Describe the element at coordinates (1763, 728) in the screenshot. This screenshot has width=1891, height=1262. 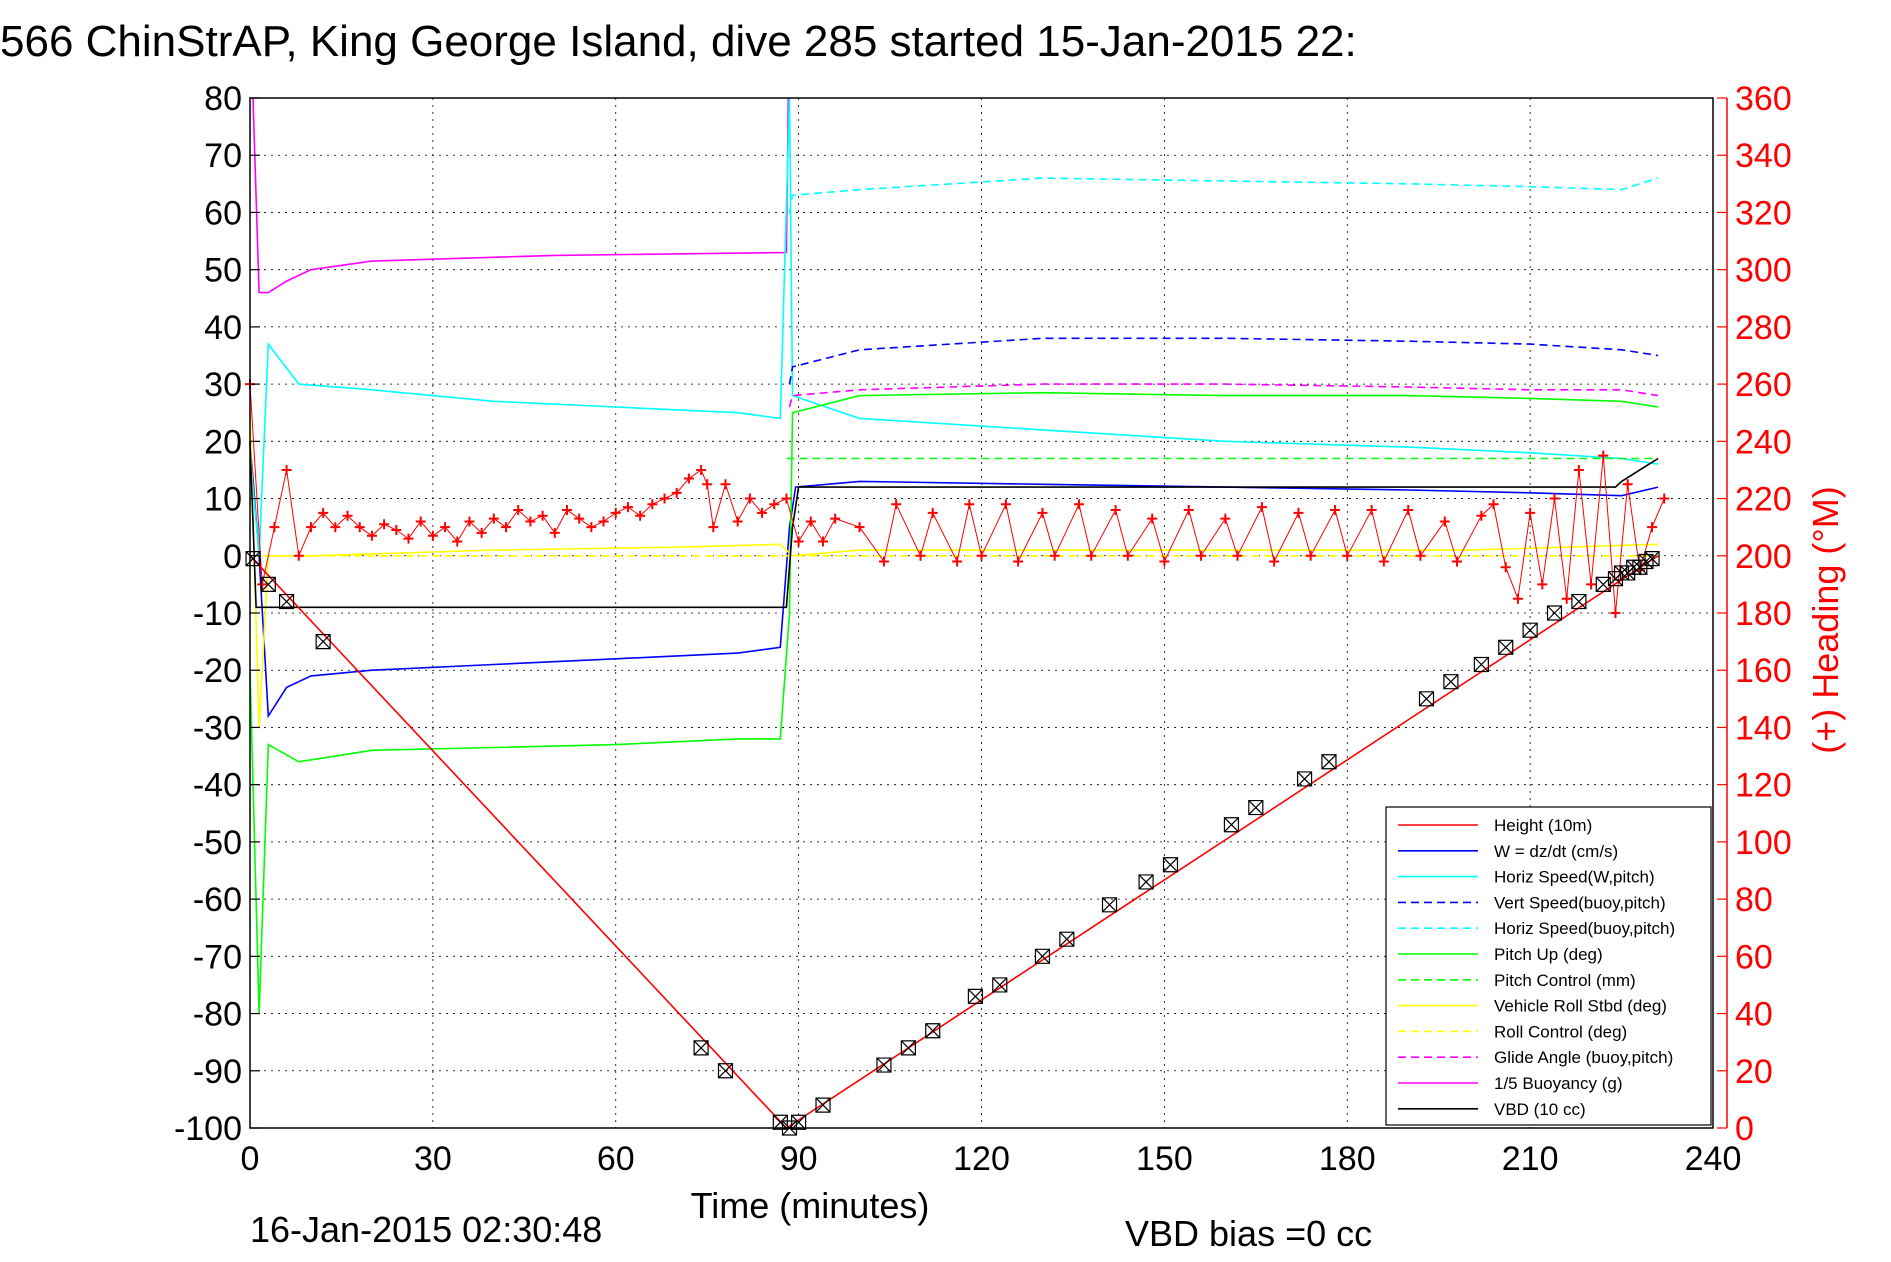
I see `right-tick-label: 140` at that location.